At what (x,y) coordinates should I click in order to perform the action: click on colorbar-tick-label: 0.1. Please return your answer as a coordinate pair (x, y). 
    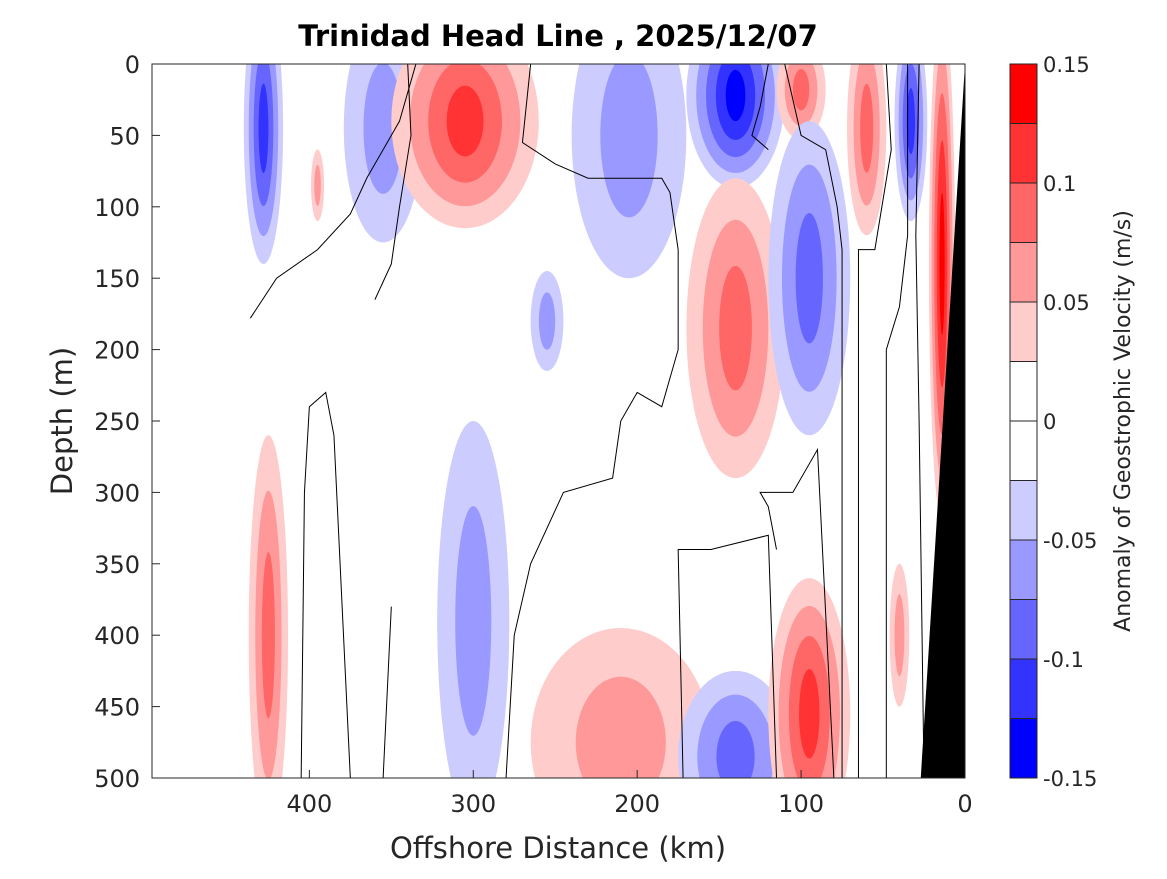
    Looking at the image, I should click on (1059, 184).